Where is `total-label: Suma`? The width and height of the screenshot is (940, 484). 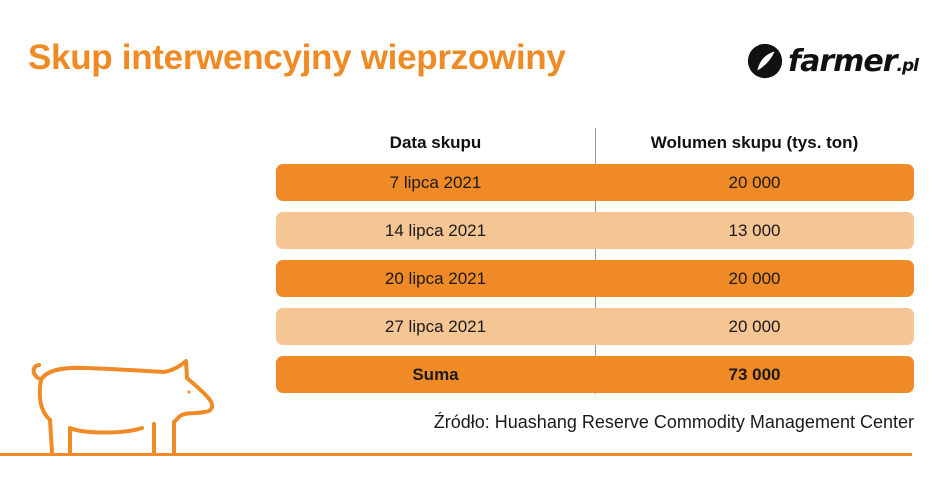
total-label: Suma is located at coordinates (435, 374).